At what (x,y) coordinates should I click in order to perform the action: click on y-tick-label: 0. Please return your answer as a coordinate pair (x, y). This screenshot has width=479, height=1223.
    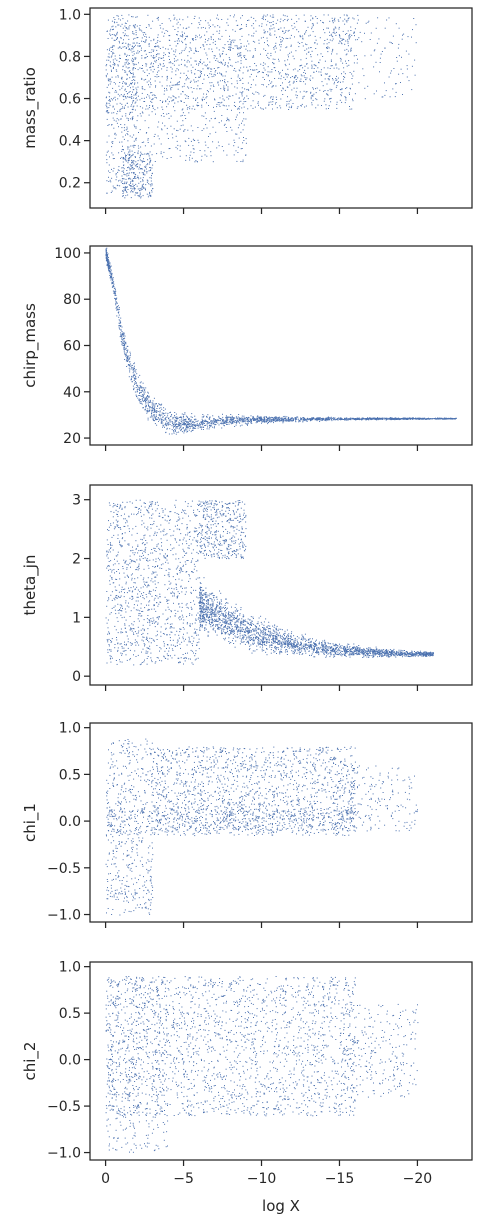
    Looking at the image, I should click on (76, 677).